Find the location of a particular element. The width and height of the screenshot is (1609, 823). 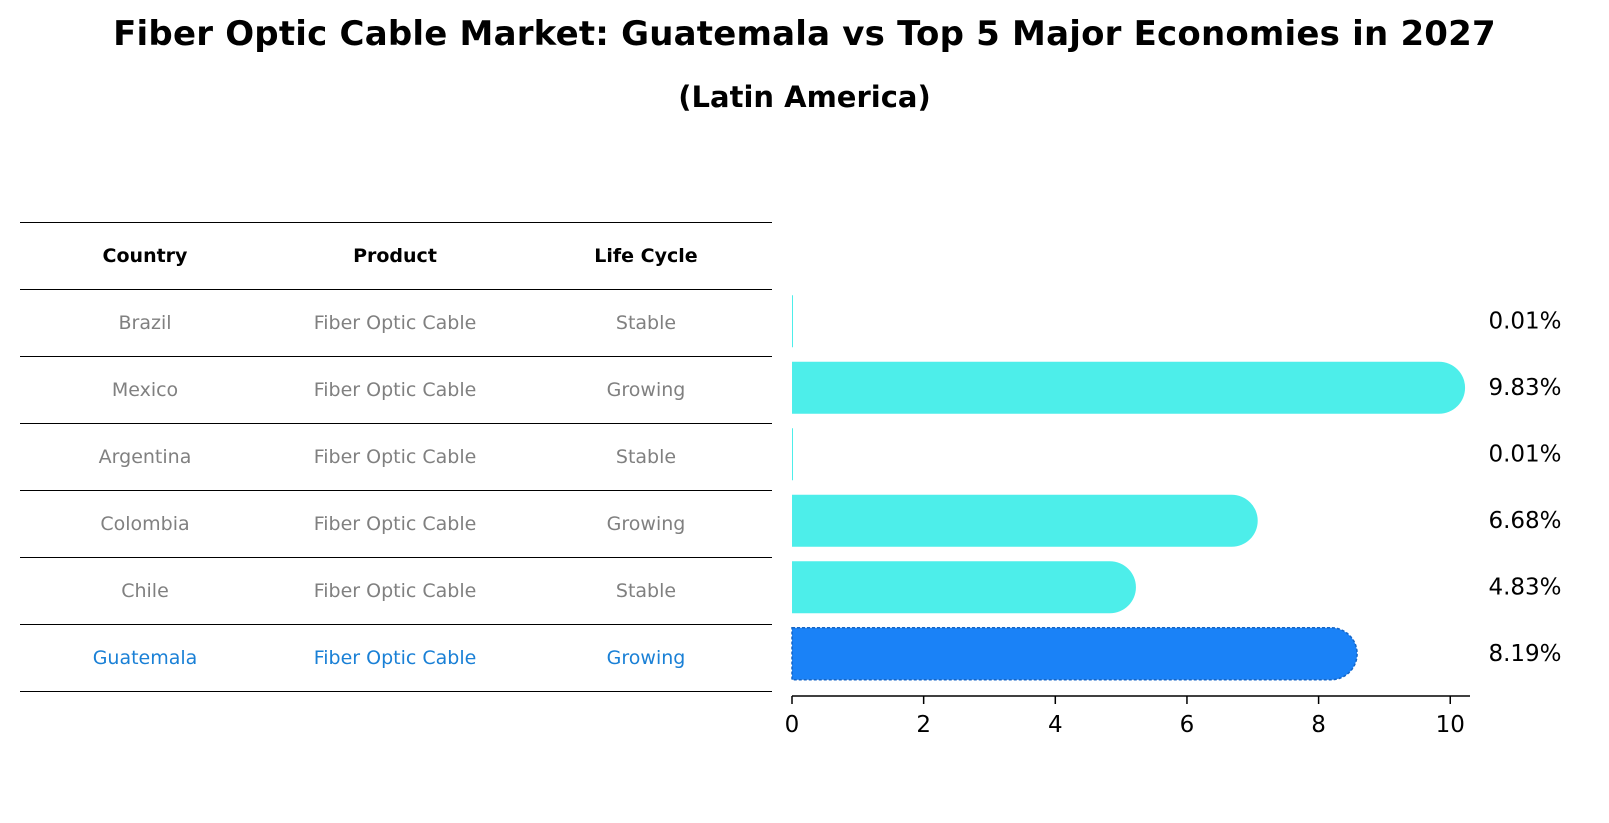

table-row: Brazil Fiber Optic Cable Stable is located at coordinates (396, 323).